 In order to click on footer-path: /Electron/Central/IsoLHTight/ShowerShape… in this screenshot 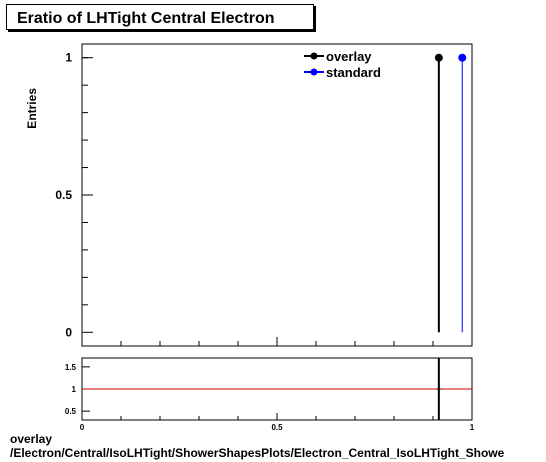, I will do `click(257, 453)`.